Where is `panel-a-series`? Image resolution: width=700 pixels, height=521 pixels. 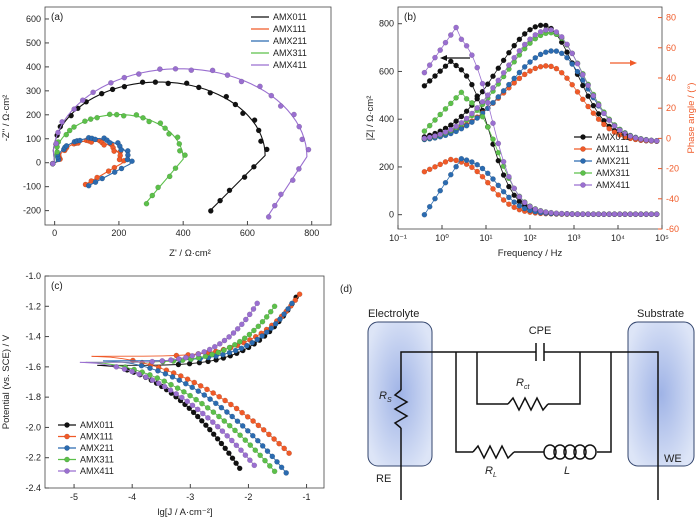
panel-a-series is located at coordinates (180, 143).